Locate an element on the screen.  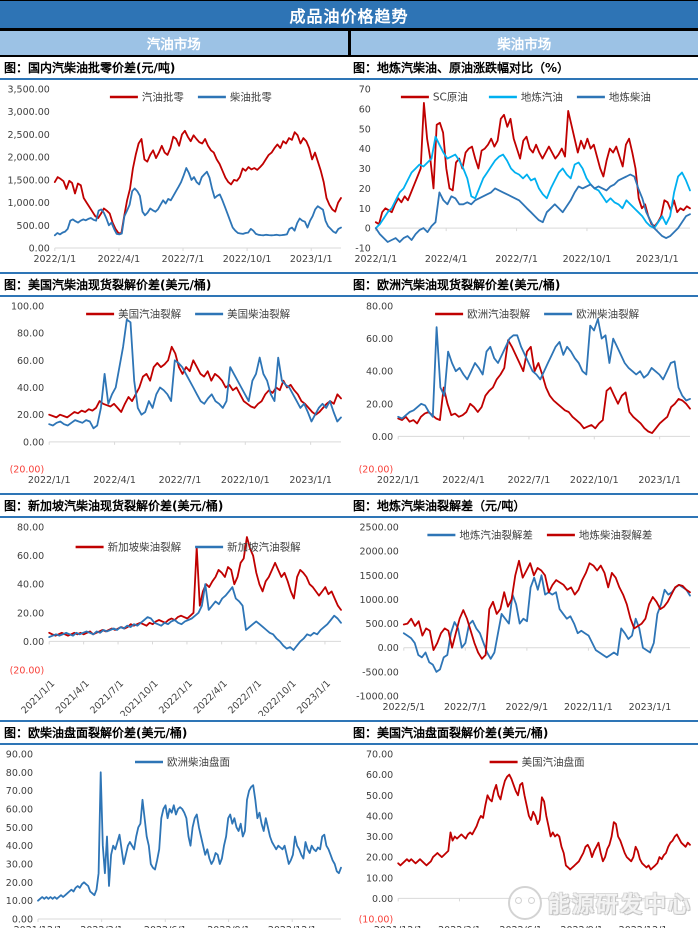
svg-text: 2022/3/1 is located at coordinates (101, 926).